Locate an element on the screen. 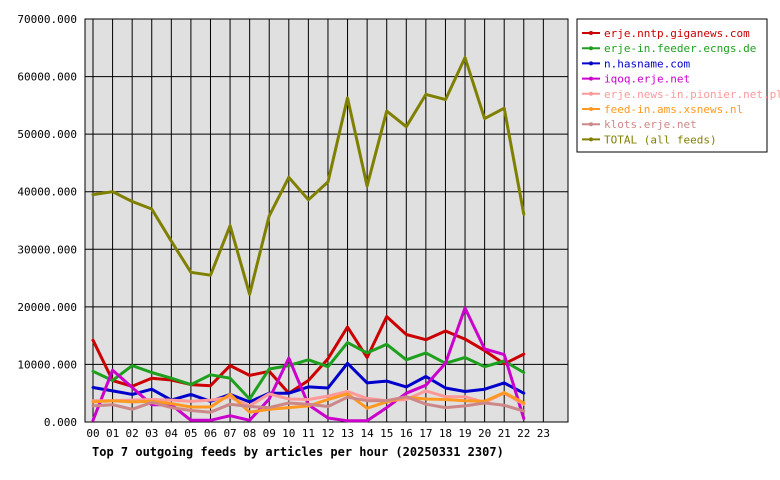 The width and height of the screenshot is (780, 480). y-tick-label: 60000.000 is located at coordinates (47, 77).